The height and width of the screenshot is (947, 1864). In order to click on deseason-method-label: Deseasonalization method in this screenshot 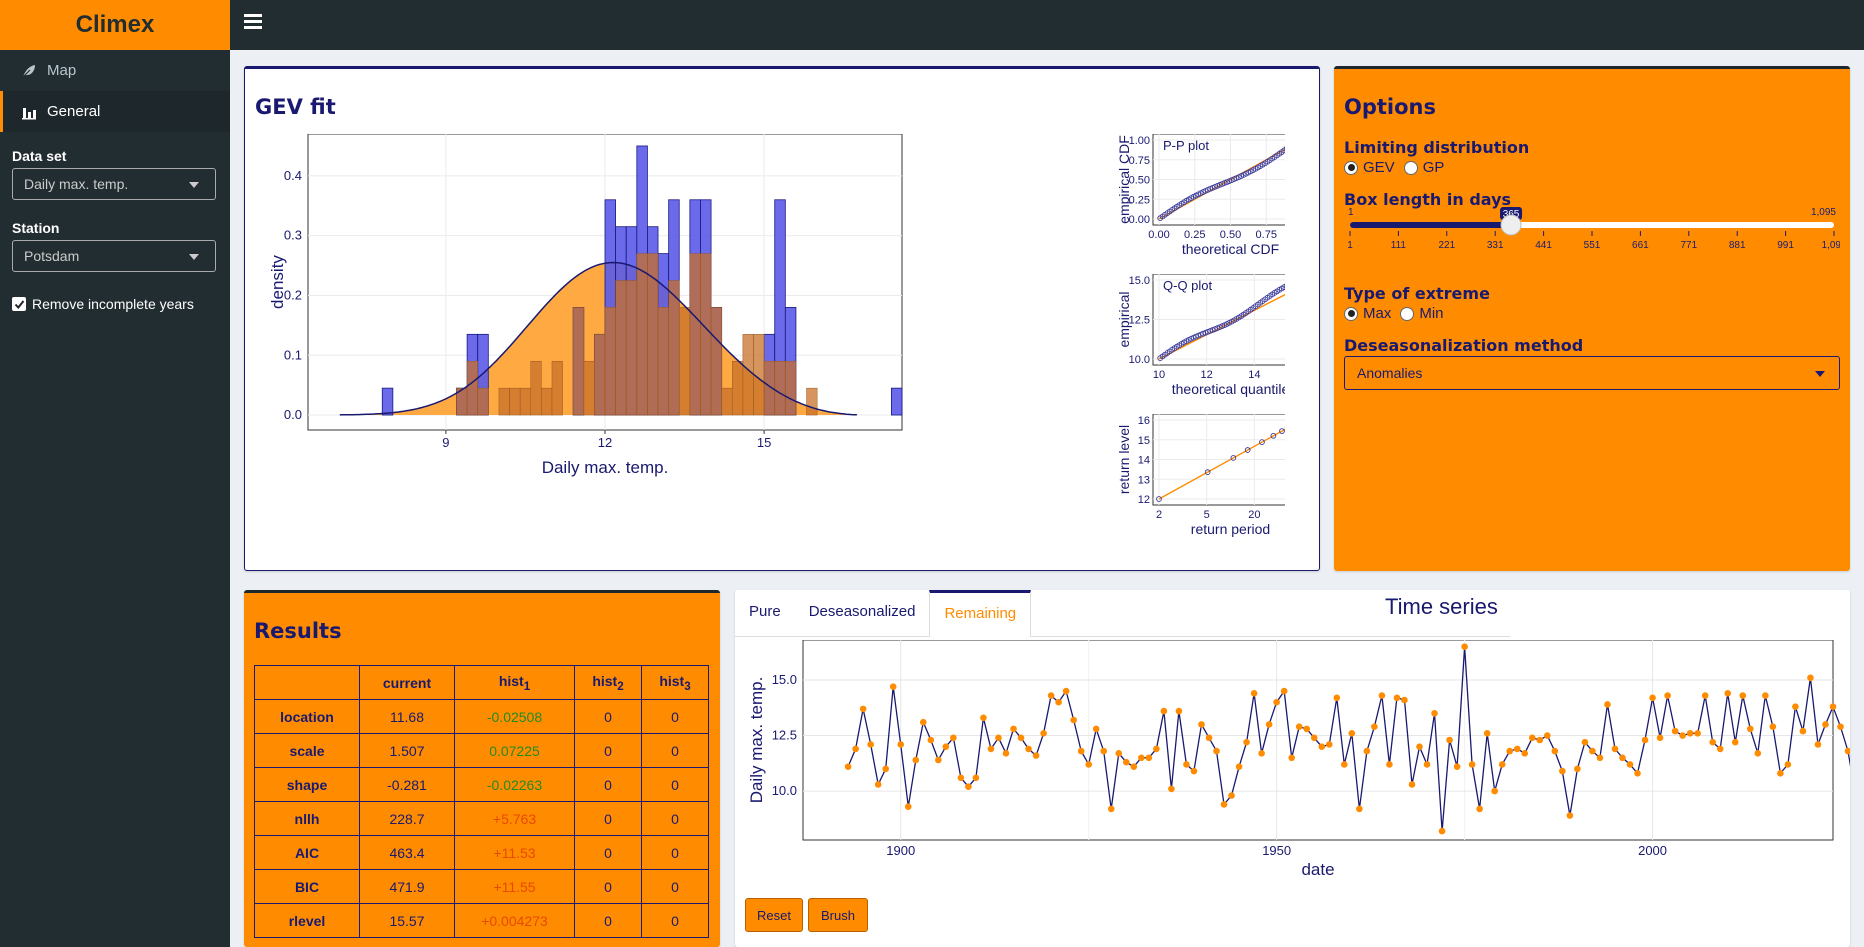, I will do `click(1464, 345)`.